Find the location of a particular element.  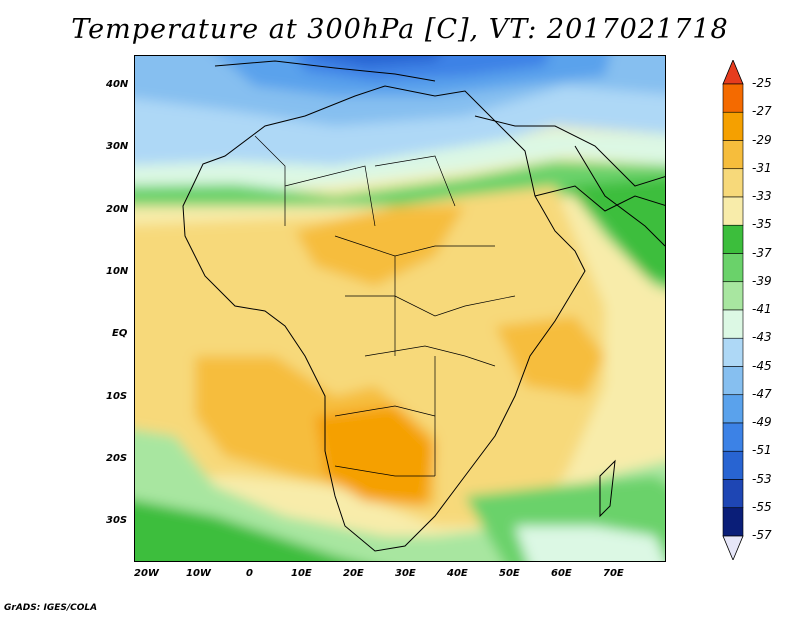

lon-label: 50E is located at coordinates (509, 573).